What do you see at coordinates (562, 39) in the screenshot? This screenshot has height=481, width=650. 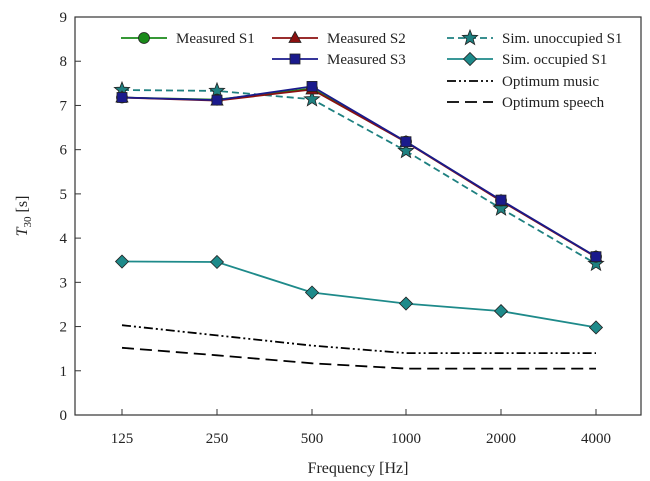 I see `legend-label: Sim. unoccupied S1` at bounding box center [562, 39].